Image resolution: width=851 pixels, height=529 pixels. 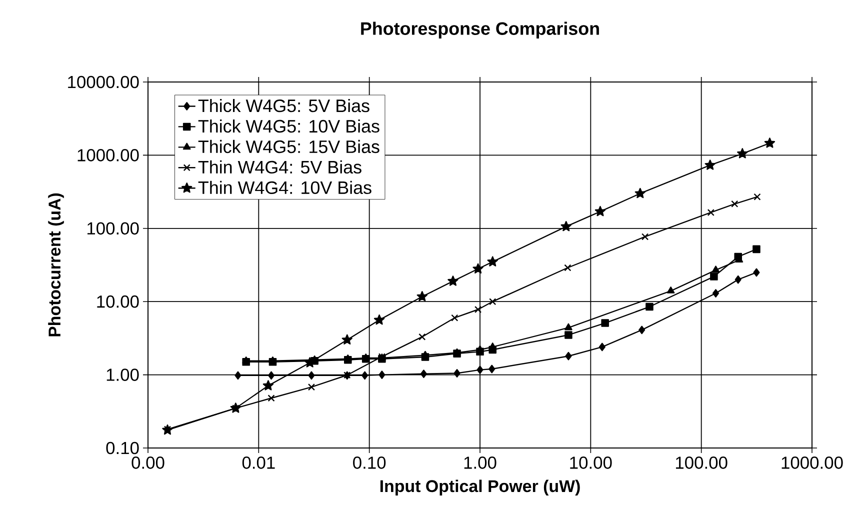 What do you see at coordinates (284, 105) in the screenshot?
I see `legend-label: Thick W4G5: 5V Bias` at bounding box center [284, 105].